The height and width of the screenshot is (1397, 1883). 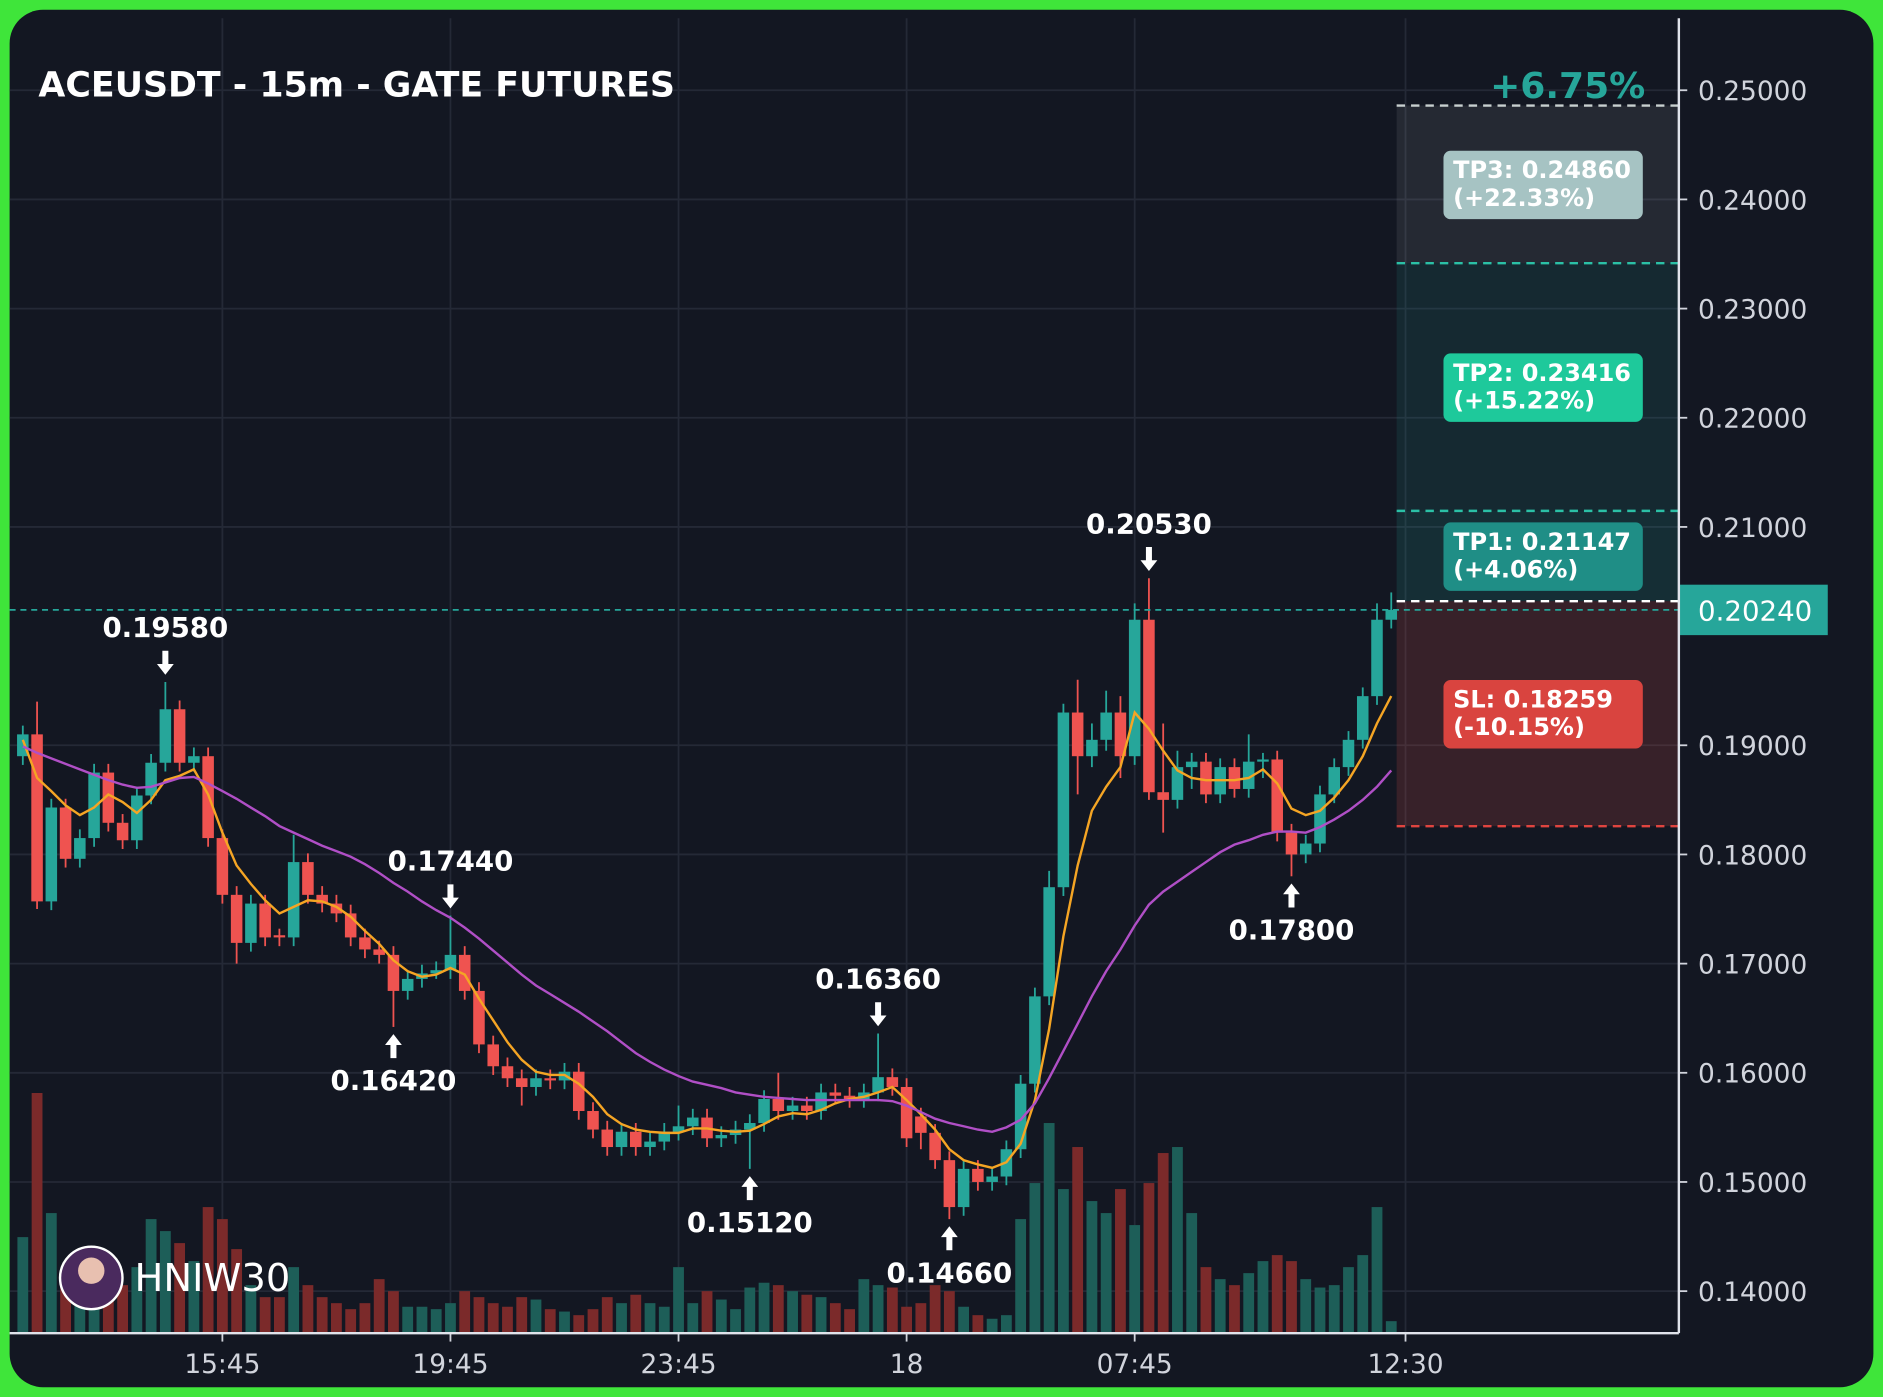 I want to click on x-tick-label: 15:45, so click(x=222, y=1364).